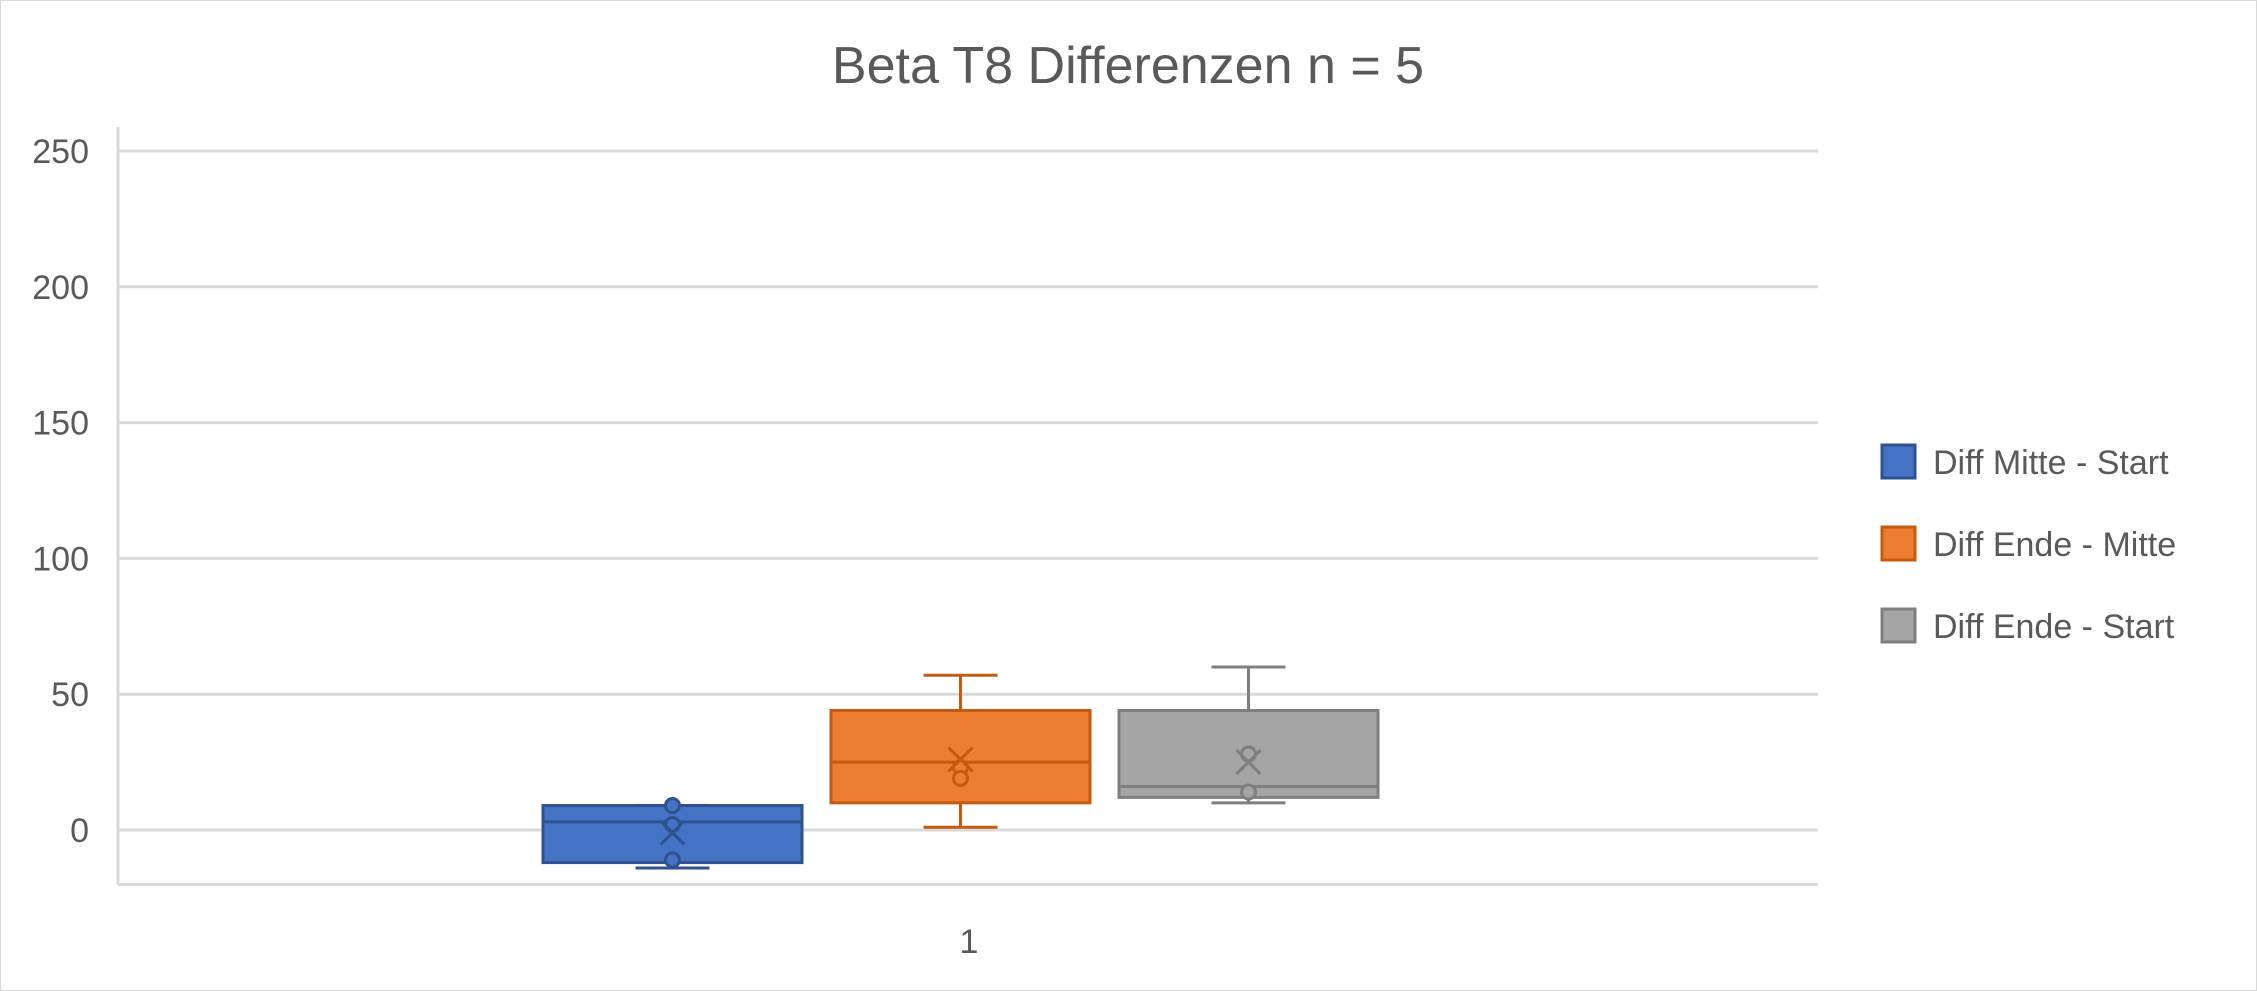 The image size is (2257, 991). I want to click on legend-label: Diff Mitte - Start, so click(2051, 463).